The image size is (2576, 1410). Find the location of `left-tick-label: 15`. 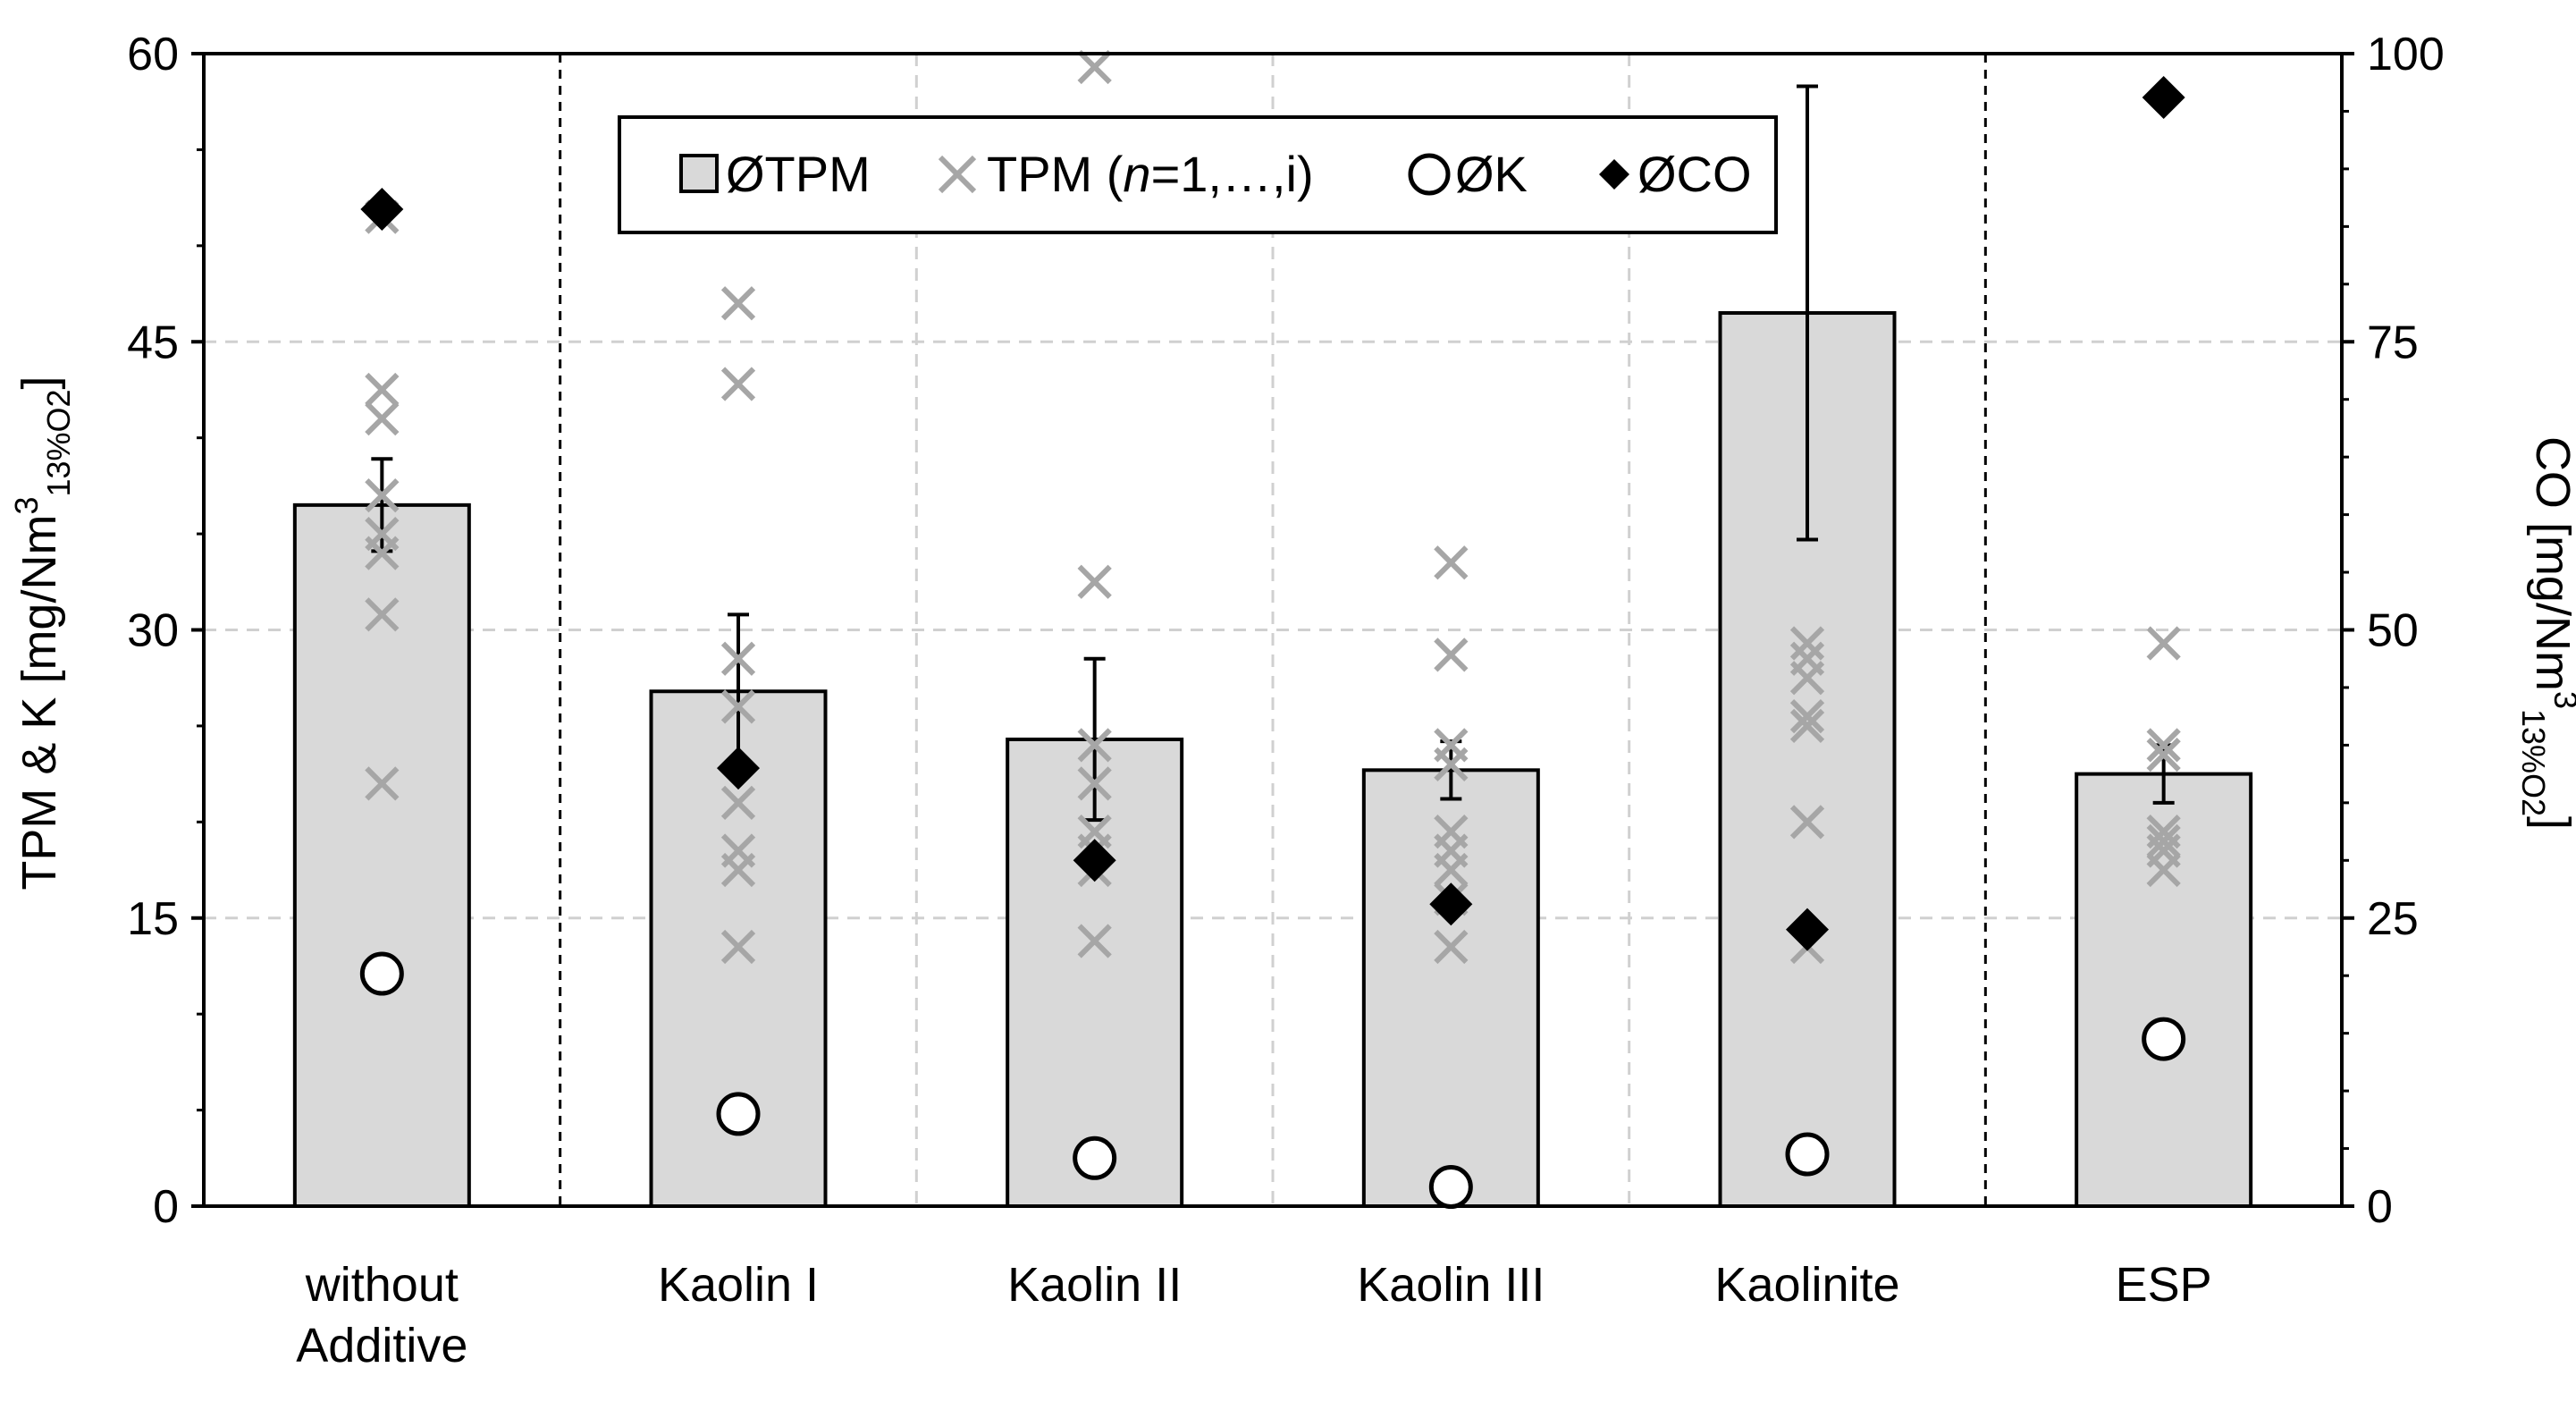

left-tick-label: 15 is located at coordinates (153, 919).